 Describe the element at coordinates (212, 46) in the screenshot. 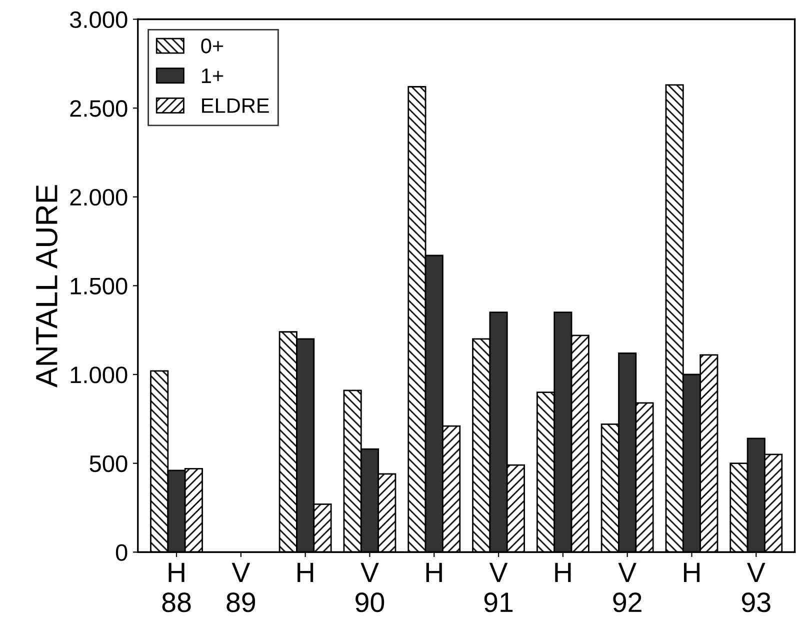

I see `legend-label: 0+` at that location.